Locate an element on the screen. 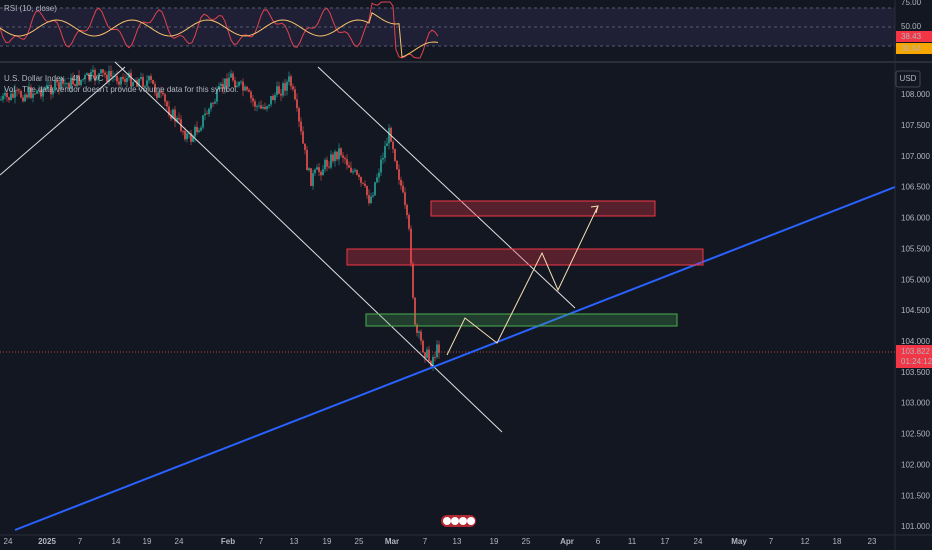 This screenshot has height=550, width=932. time-axis-label: 13 is located at coordinates (457, 541).